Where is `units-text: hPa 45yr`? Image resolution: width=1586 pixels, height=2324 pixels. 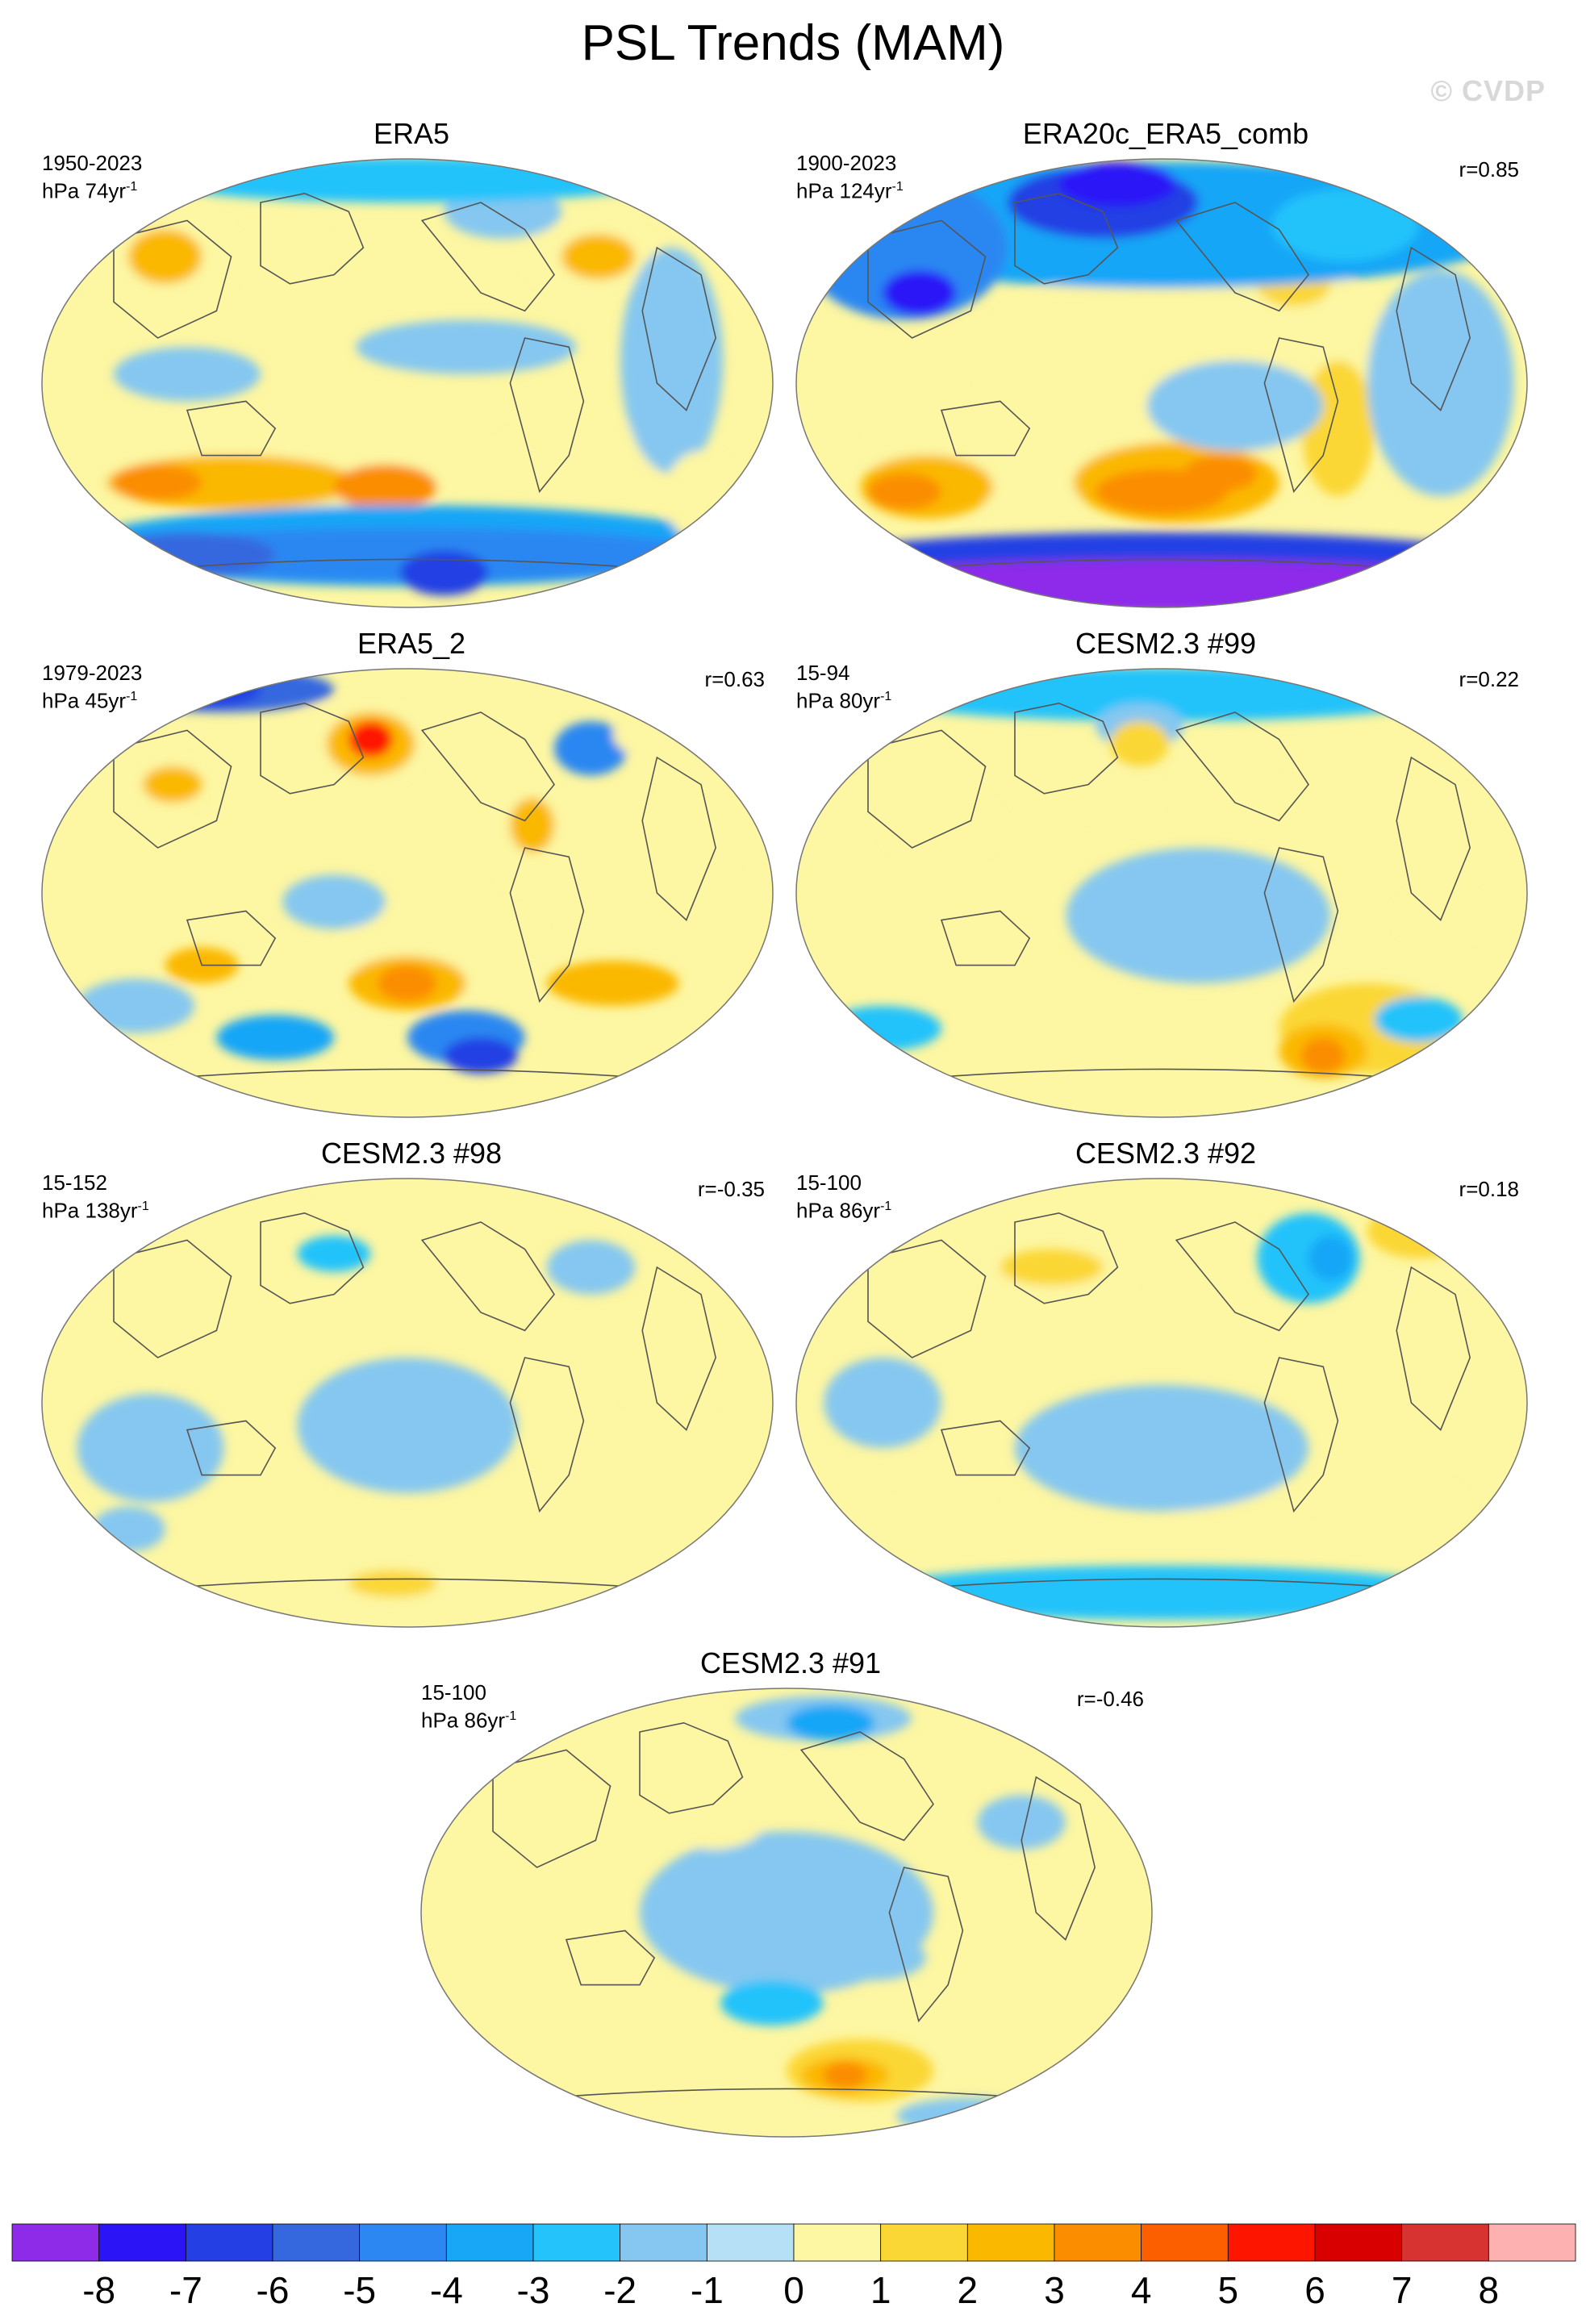 units-text: hPa 45yr is located at coordinates (85, 700).